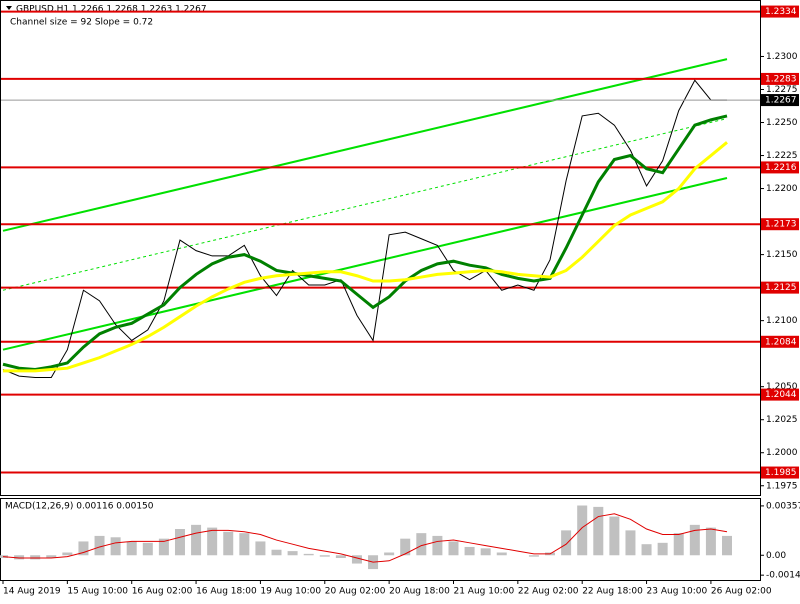  Describe the element at coordinates (548, 592) in the screenshot. I see `x-tick-label: 22 Aug 02:00` at that location.